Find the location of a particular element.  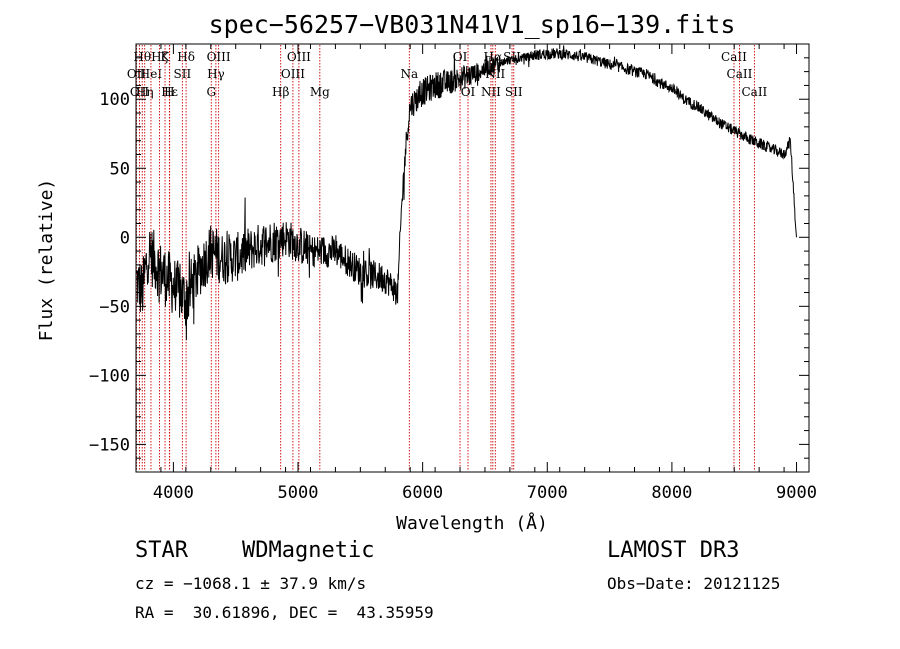

object-subclass: WDMagnetic is located at coordinates (308, 550).